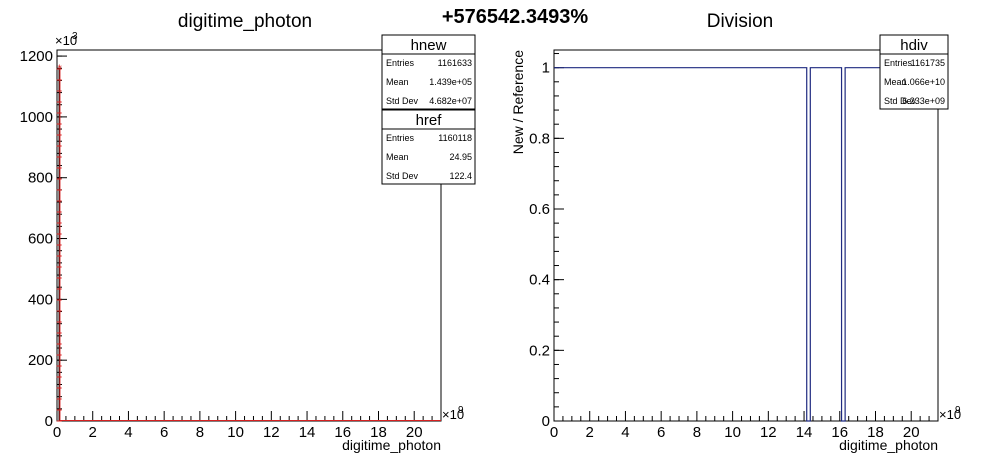  What do you see at coordinates (450, 101) in the screenshot?
I see `stats-value: 4.682e+07` at bounding box center [450, 101].